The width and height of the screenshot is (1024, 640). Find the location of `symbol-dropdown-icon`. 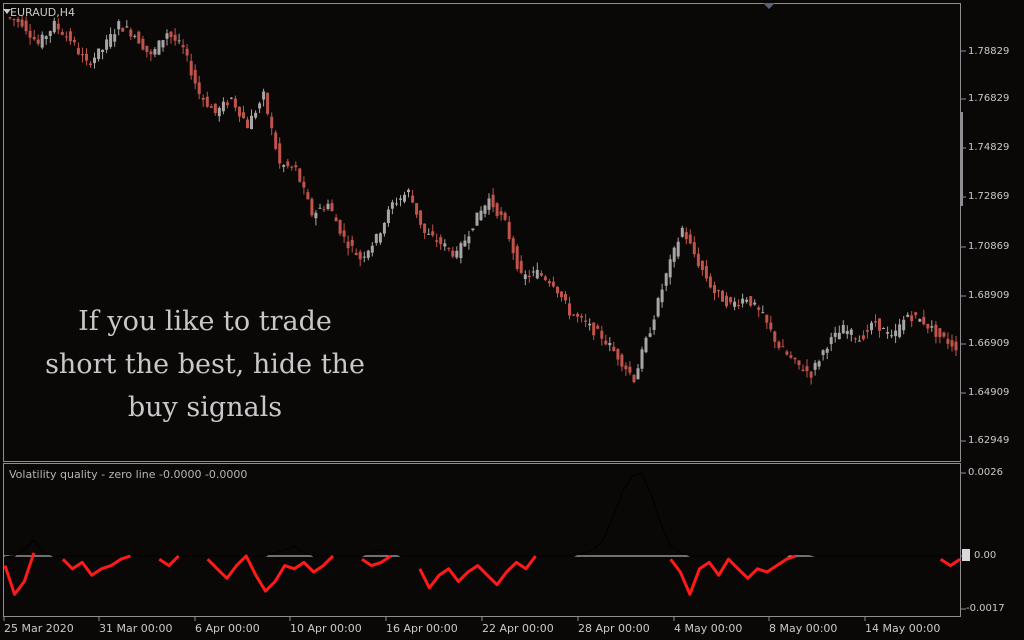

symbol-dropdown-icon is located at coordinates (7, 11).